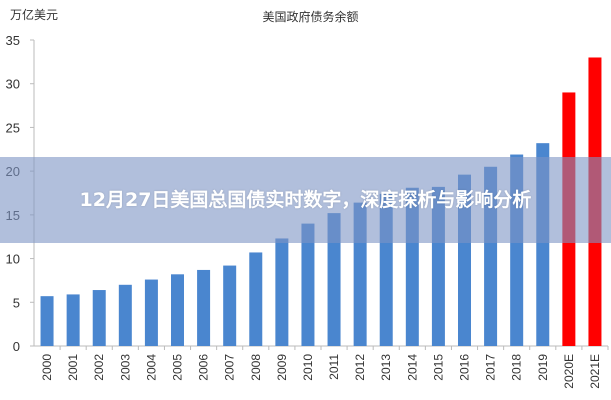  What do you see at coordinates (204, 307) in the screenshot?
I see `bar-2006` at bounding box center [204, 307].